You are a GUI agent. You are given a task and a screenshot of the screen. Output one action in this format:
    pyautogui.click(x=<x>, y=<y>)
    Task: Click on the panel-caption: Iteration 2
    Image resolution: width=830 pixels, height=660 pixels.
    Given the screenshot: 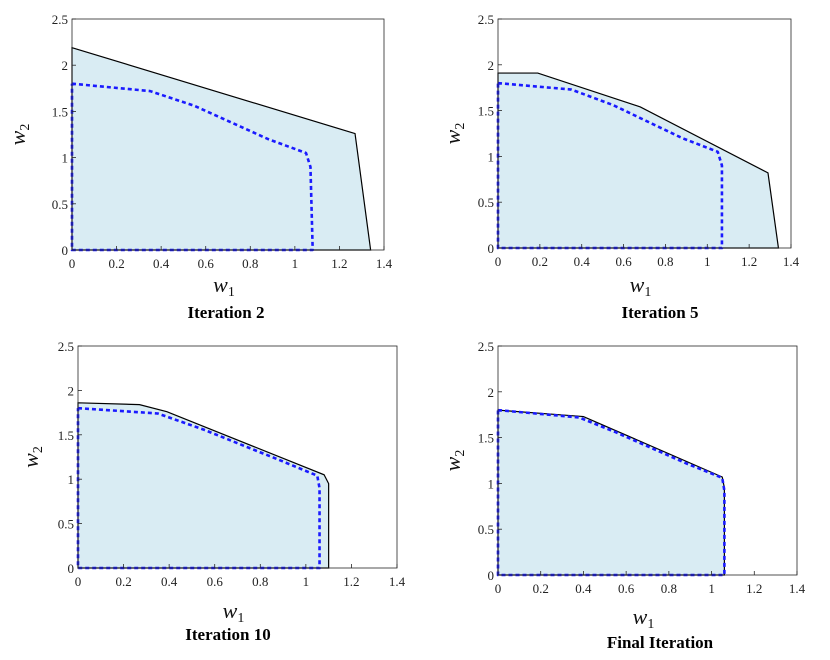 What is the action you would take?
    pyautogui.click(x=226, y=312)
    